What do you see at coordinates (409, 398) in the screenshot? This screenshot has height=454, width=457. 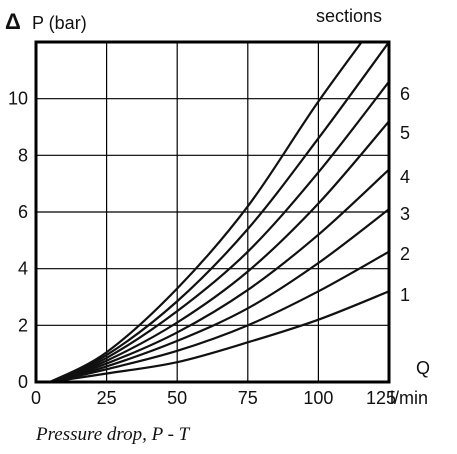 I see `x-axis-unit: l/min` at bounding box center [409, 398].